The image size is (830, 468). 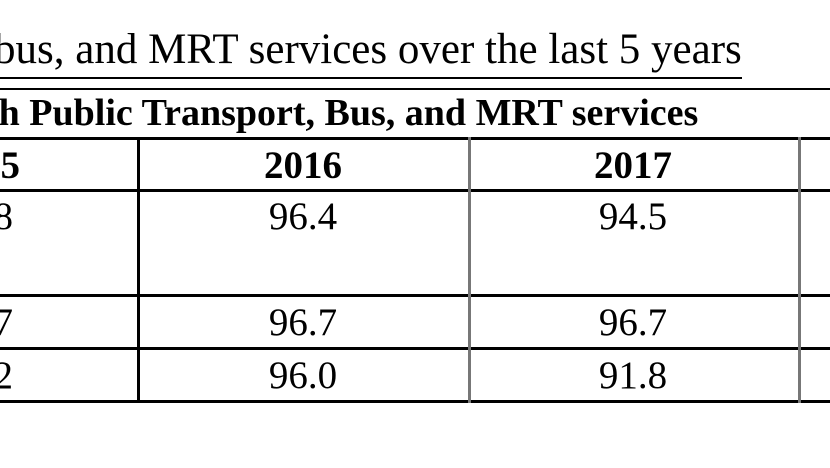 I want to click on row3-value-2016: 96.0, so click(x=303, y=375).